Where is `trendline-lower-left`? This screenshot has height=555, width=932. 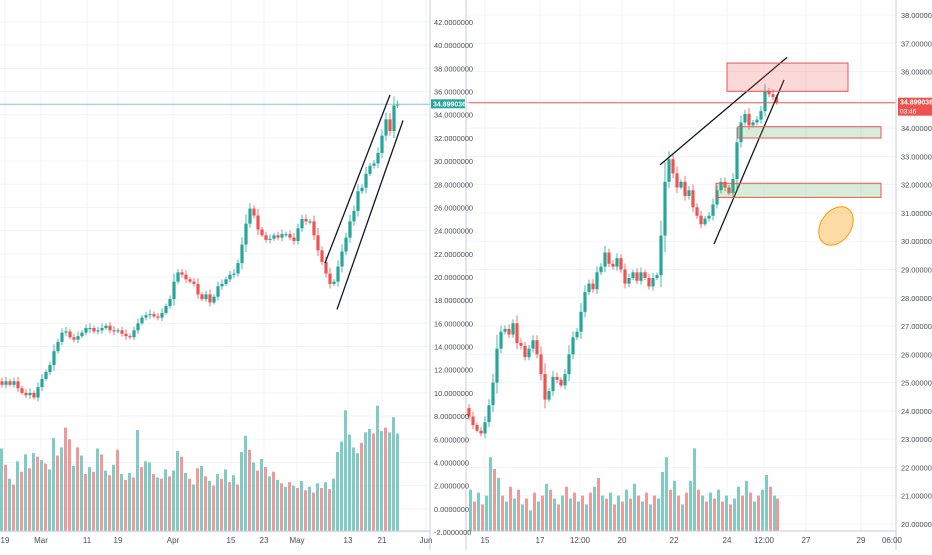 trendline-lower-left is located at coordinates (370, 215).